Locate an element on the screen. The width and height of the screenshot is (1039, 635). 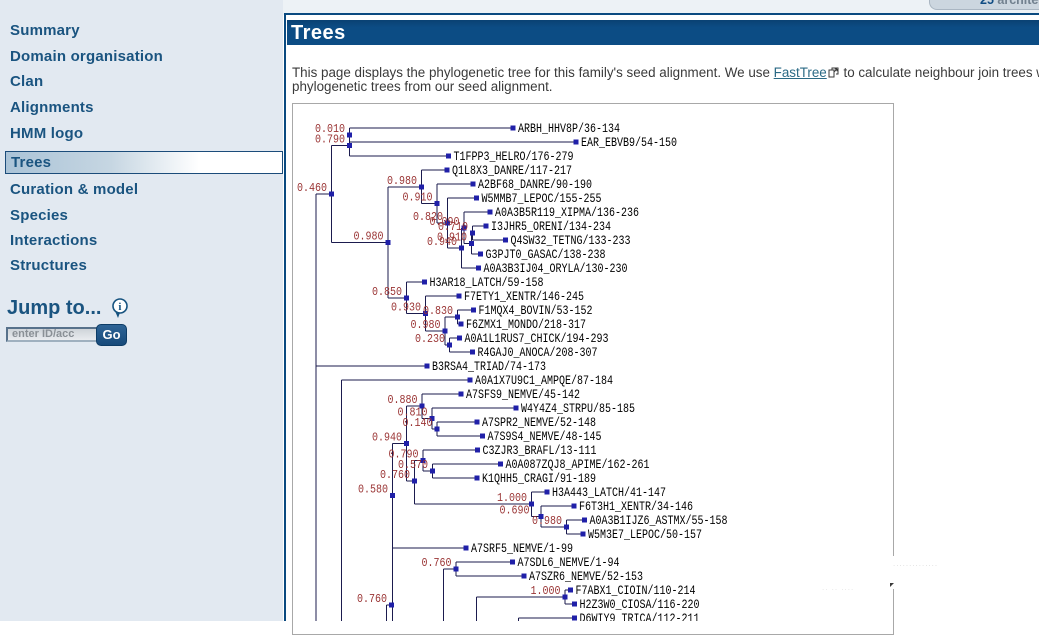
svg-text: 0.690 is located at coordinates (515, 511).